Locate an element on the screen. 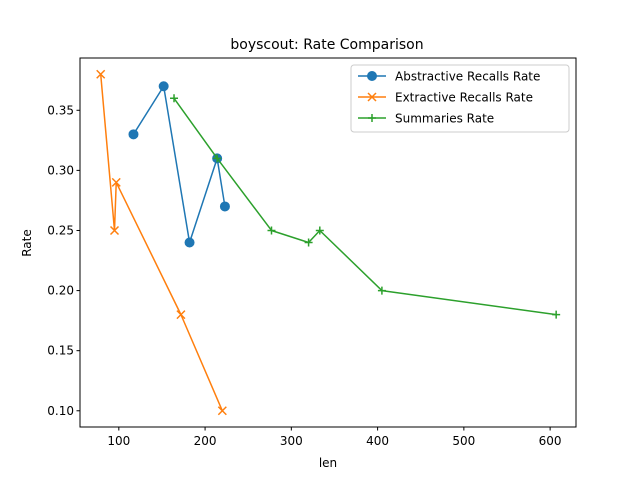  legend-box is located at coordinates (460, 98).